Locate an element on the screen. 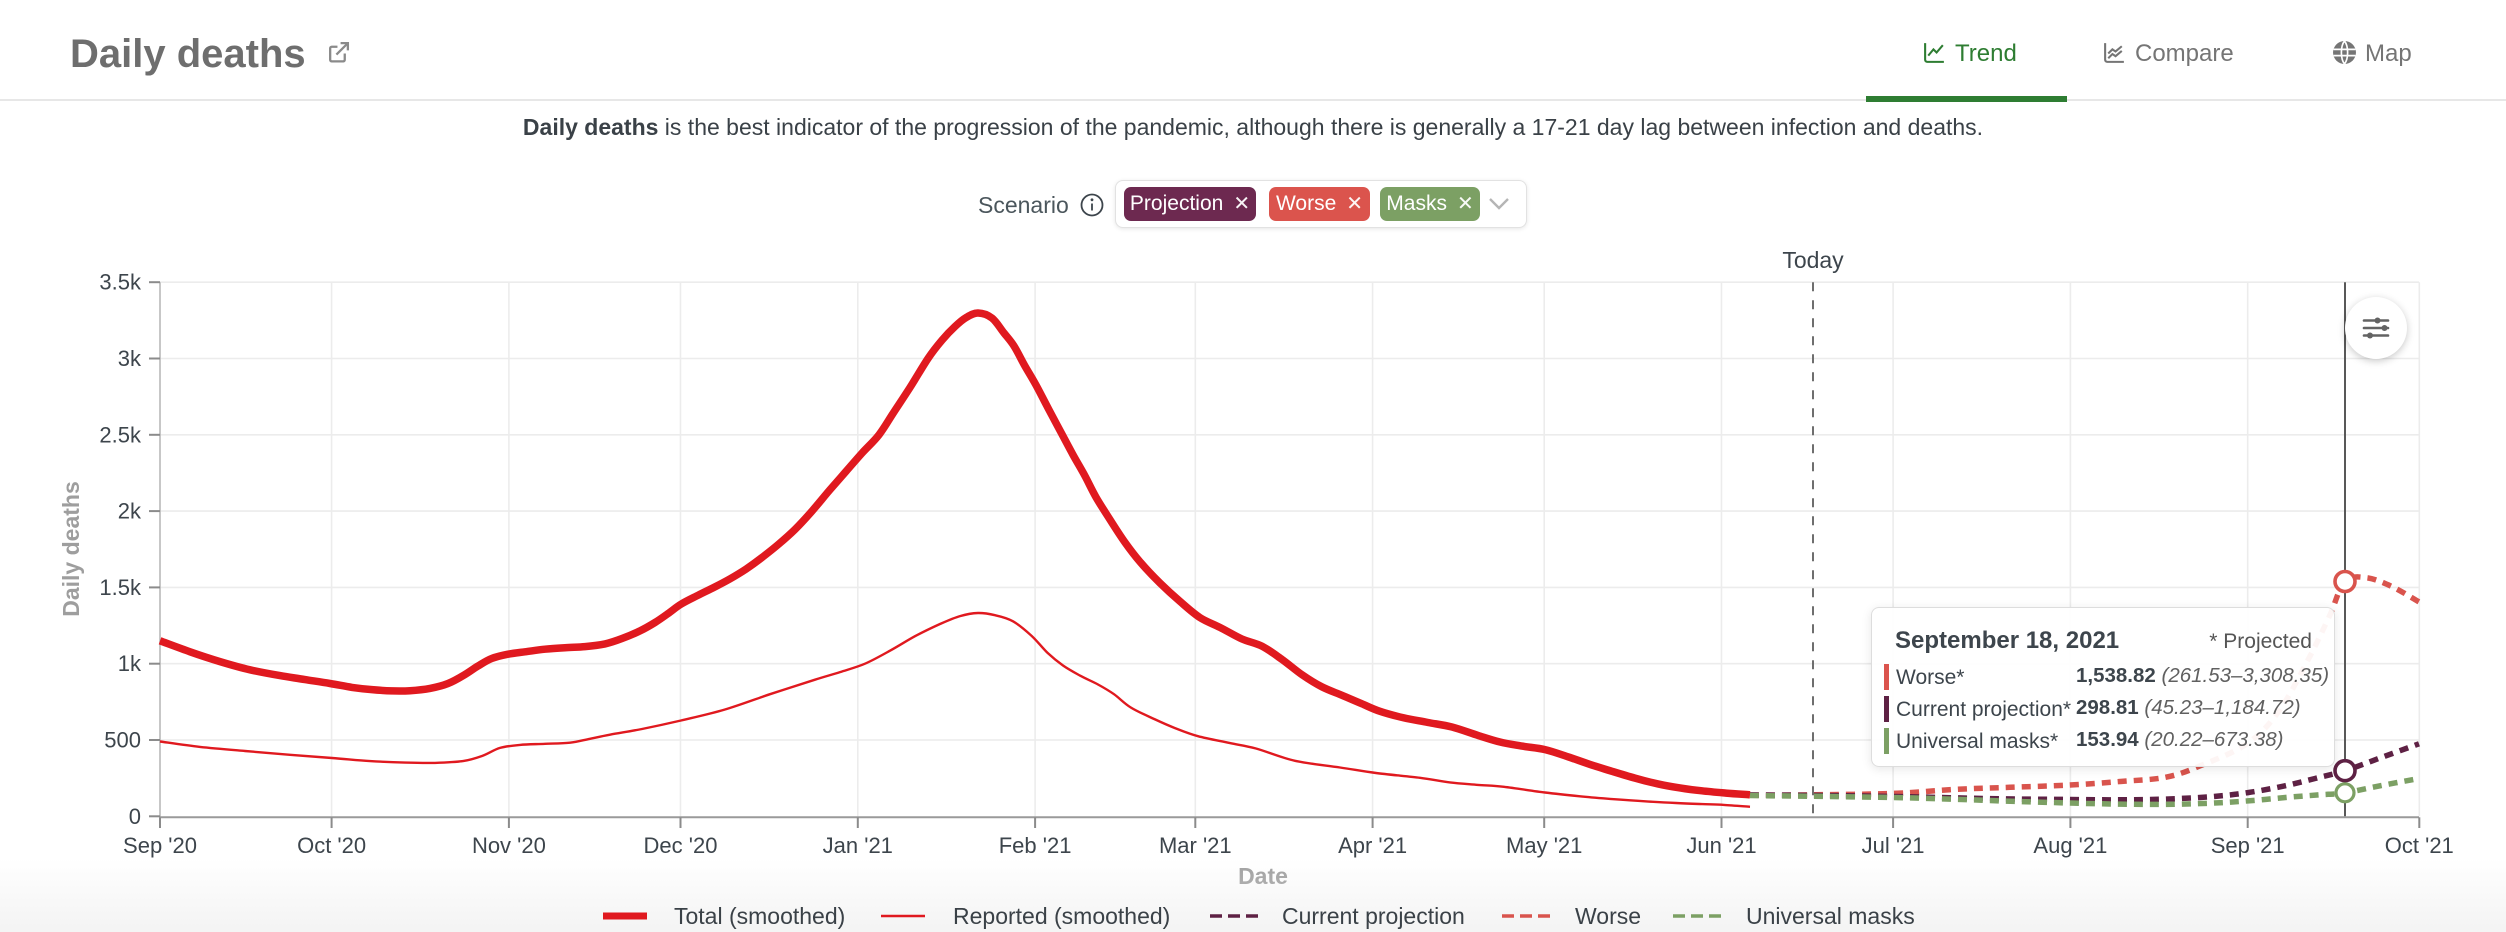 The height and width of the screenshot is (932, 2506). svg-text: 500 is located at coordinates (122, 740).